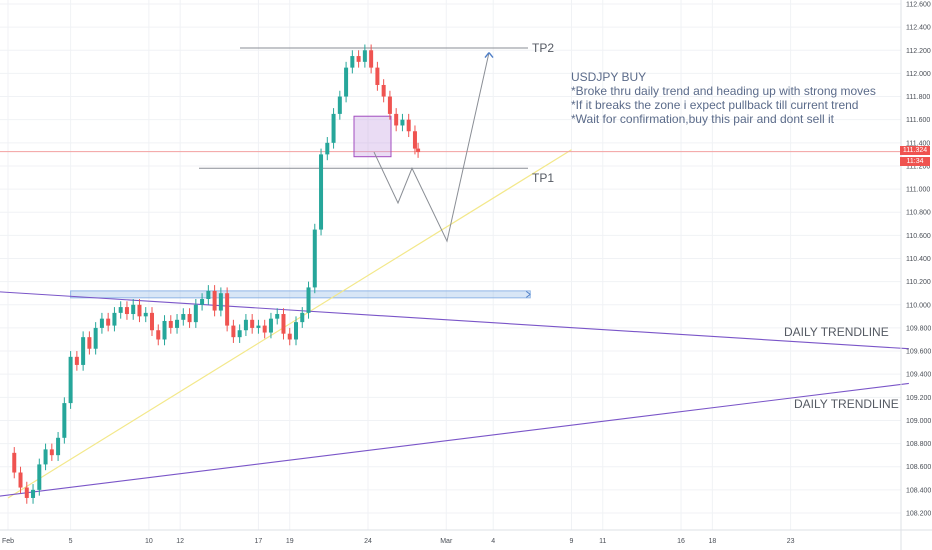  I want to click on y-tick-label: 111.400, so click(918, 143).